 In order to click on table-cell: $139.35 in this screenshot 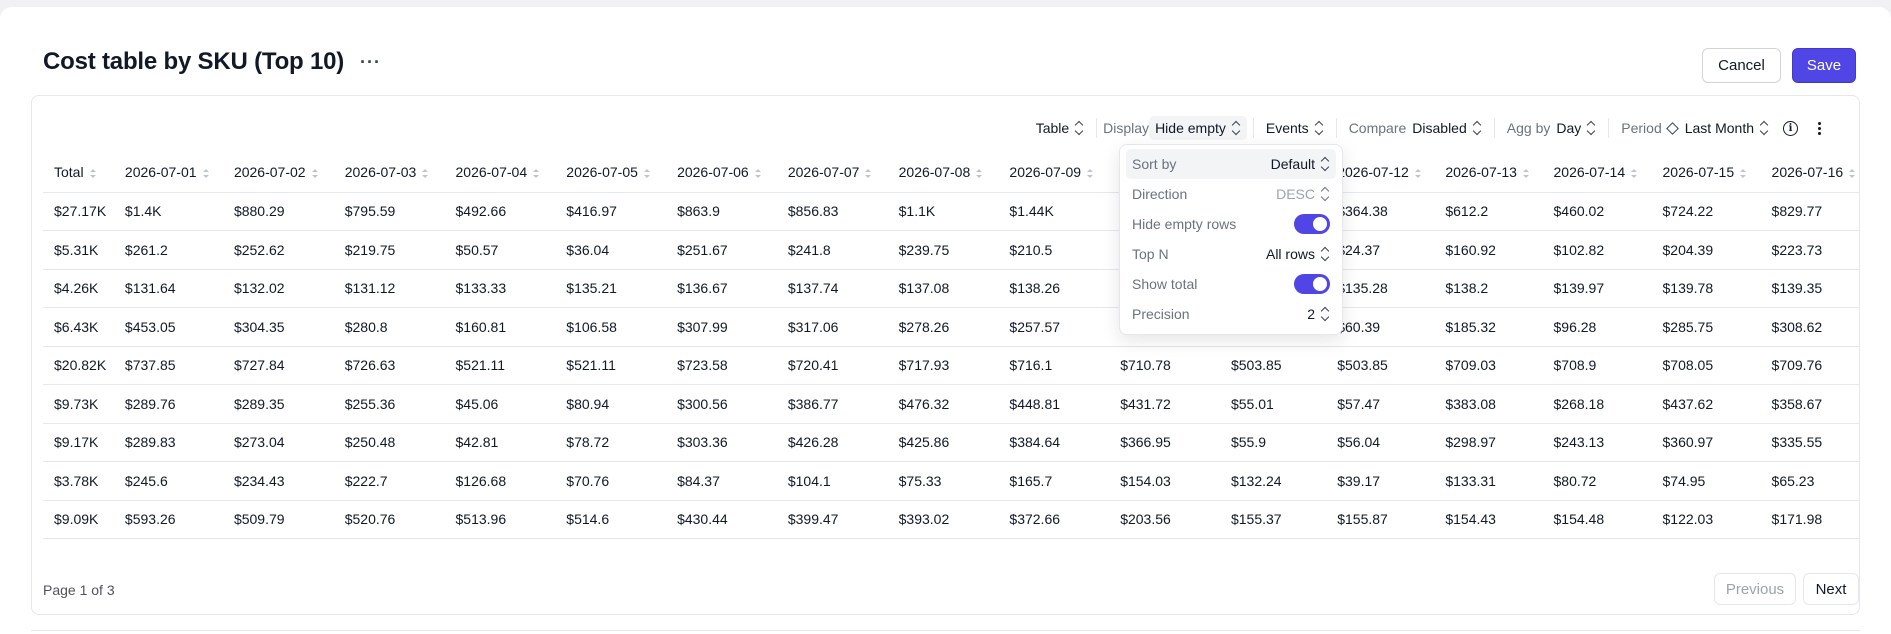, I will do `click(1809, 288)`.